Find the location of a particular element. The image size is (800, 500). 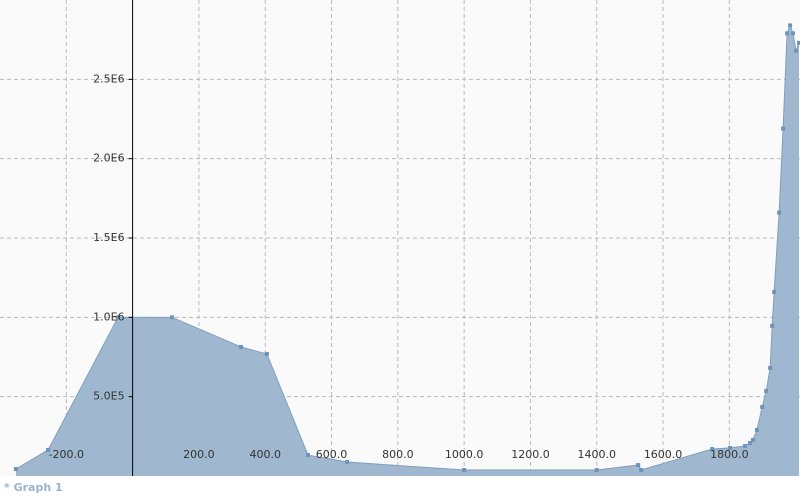

y-tick-label: 2.0E6 is located at coordinates (108, 158).